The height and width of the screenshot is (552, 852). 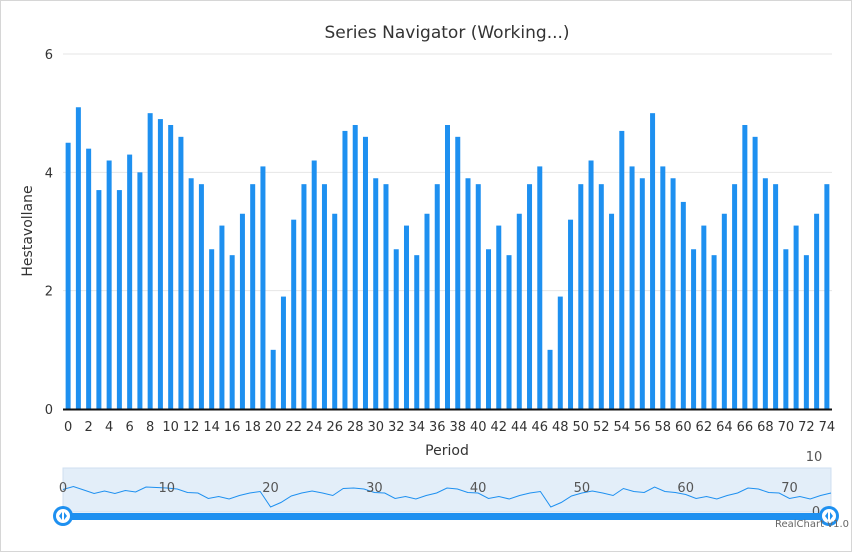 What do you see at coordinates (167, 488) in the screenshot?
I see `navigator-x-tick-label: 10` at bounding box center [167, 488].